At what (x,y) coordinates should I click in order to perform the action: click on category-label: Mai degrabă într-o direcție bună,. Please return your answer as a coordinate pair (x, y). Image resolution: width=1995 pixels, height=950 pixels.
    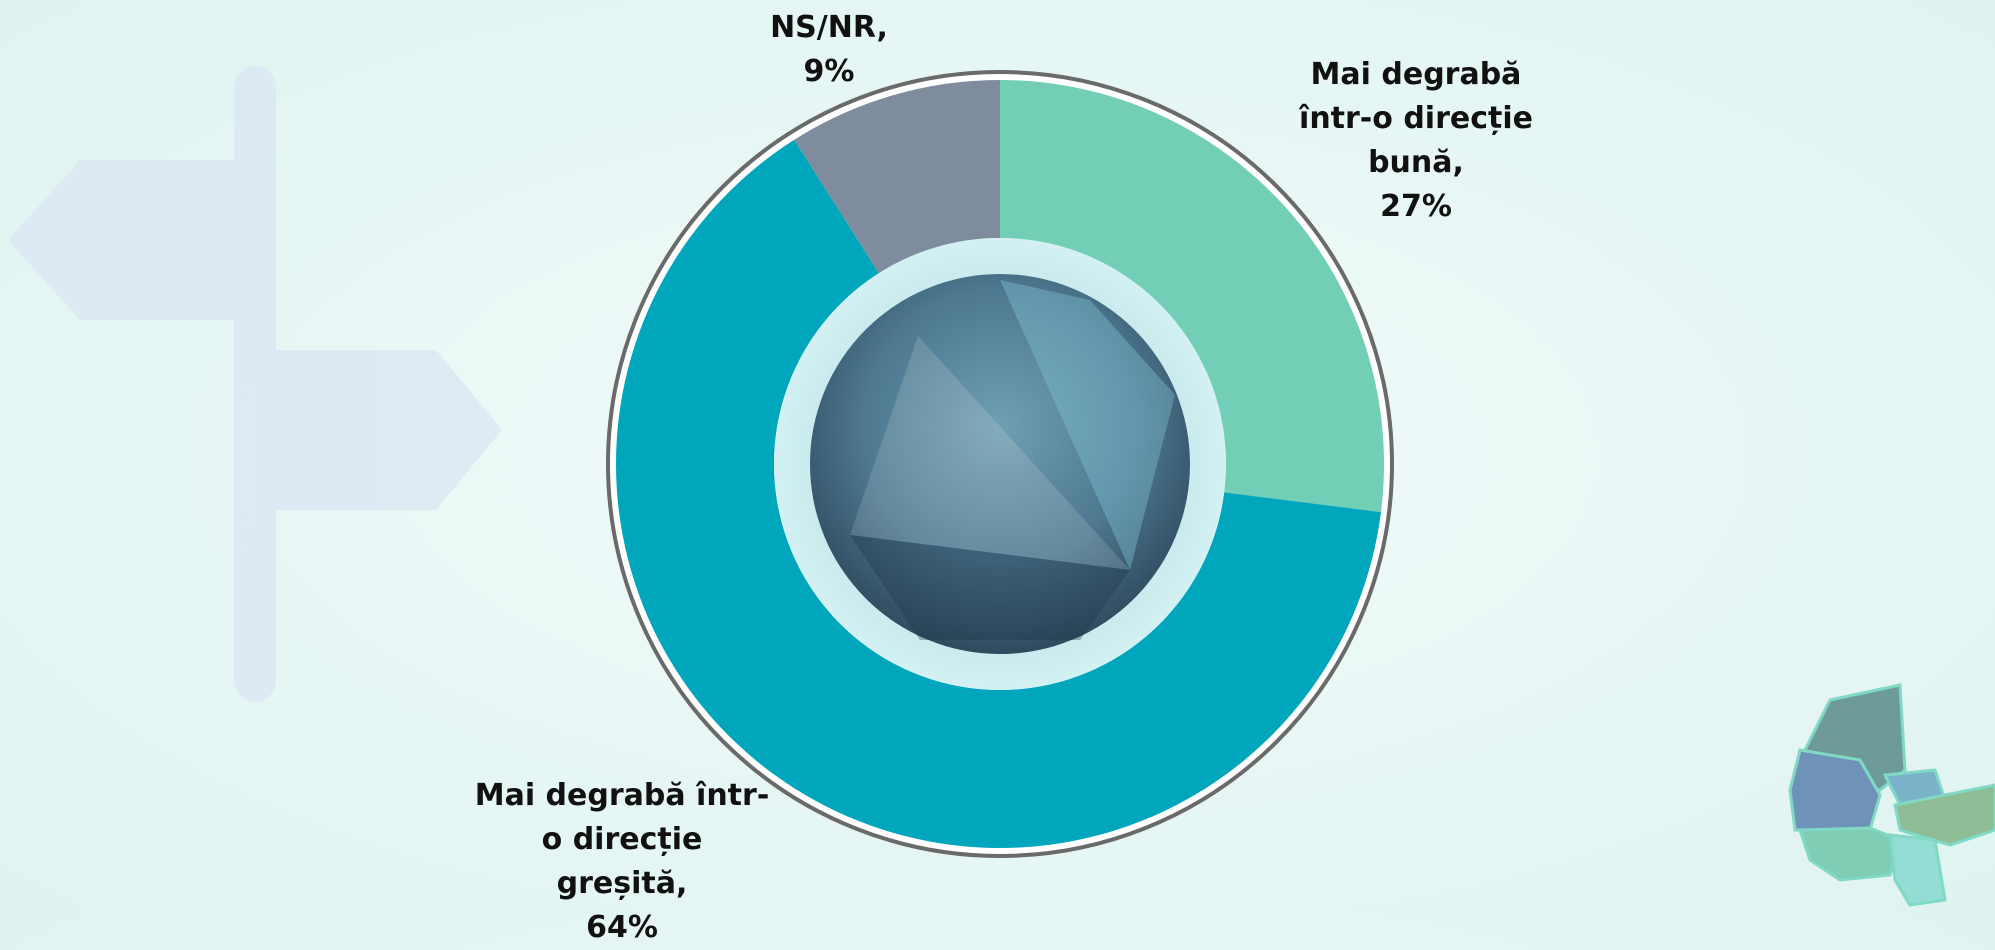
    Looking at the image, I should click on (1416, 118).